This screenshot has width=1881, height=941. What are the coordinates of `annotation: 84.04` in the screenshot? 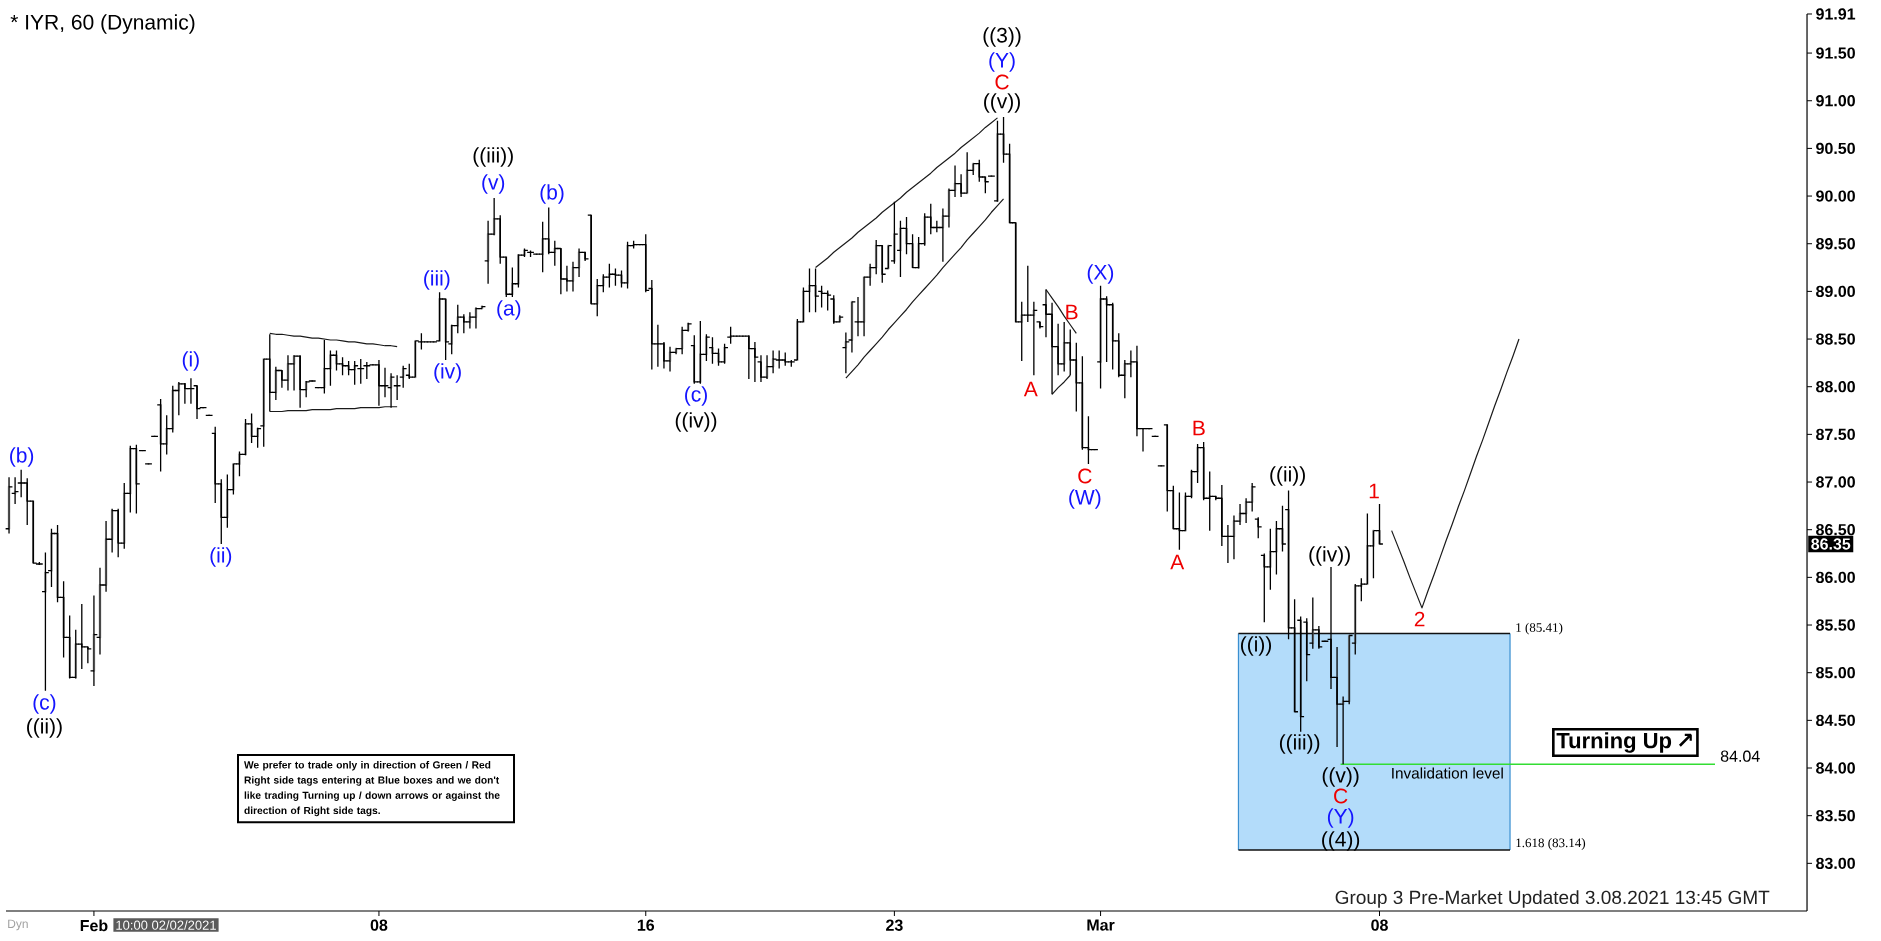 It's located at (1740, 756).